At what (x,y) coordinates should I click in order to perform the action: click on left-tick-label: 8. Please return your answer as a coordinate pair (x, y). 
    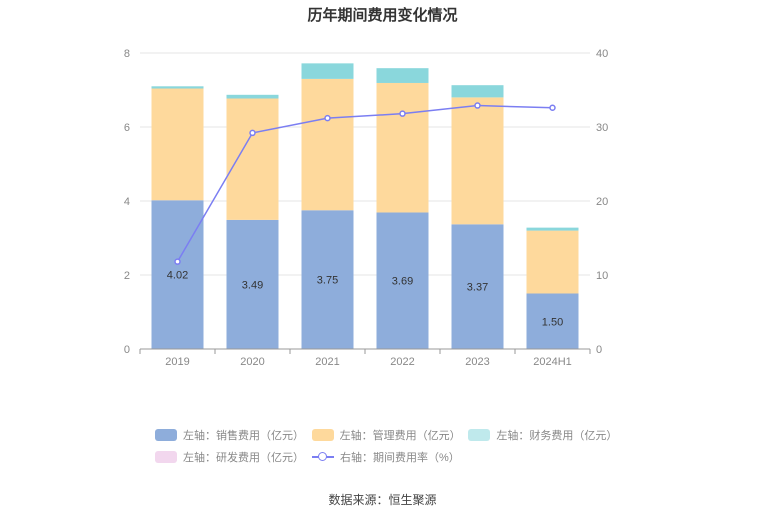
    Looking at the image, I should click on (127, 54).